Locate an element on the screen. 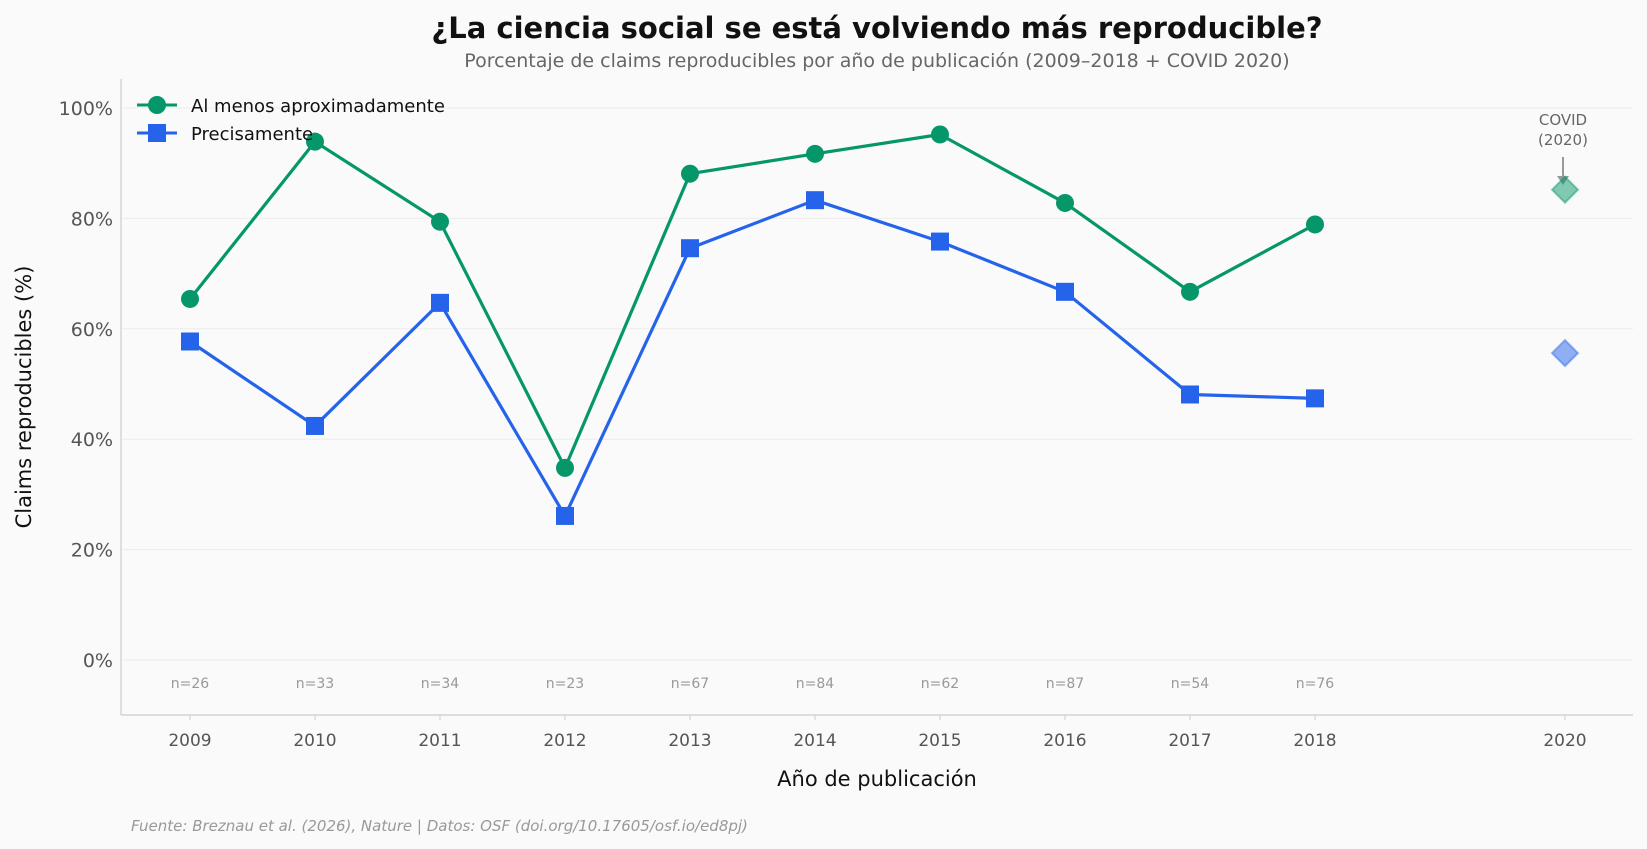  legend-label-precise: Precisamente is located at coordinates (252, 134).